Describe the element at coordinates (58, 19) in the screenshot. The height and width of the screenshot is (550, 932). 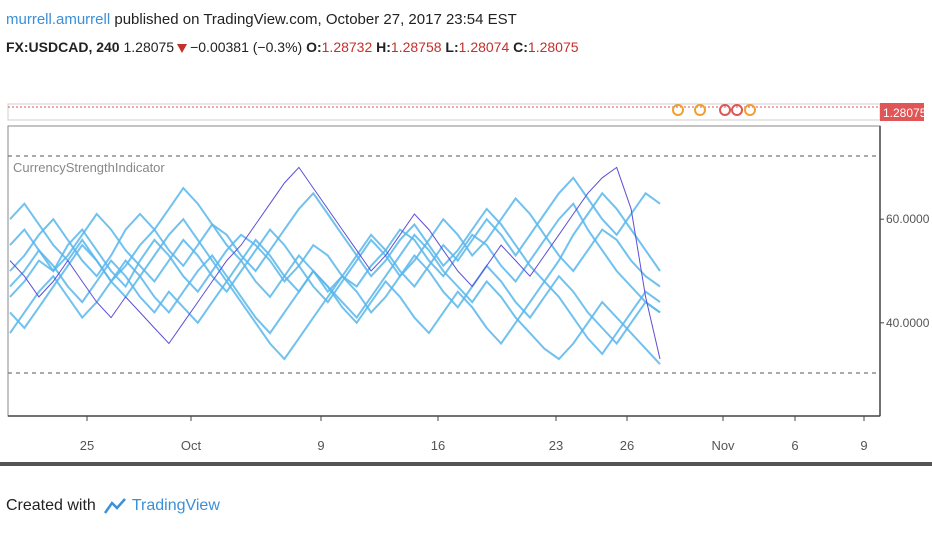
I see `username-link: murrell.amurrell` at that location.